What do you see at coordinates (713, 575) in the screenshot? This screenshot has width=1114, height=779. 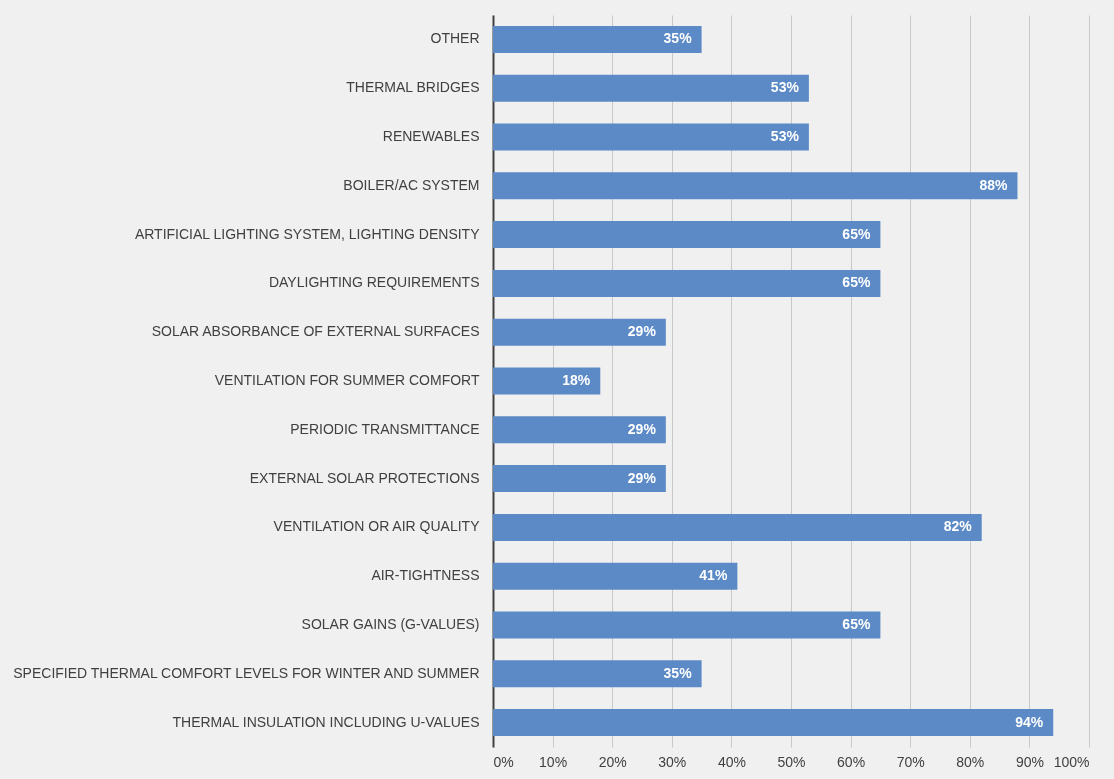 I see `data-label: 41%` at bounding box center [713, 575].